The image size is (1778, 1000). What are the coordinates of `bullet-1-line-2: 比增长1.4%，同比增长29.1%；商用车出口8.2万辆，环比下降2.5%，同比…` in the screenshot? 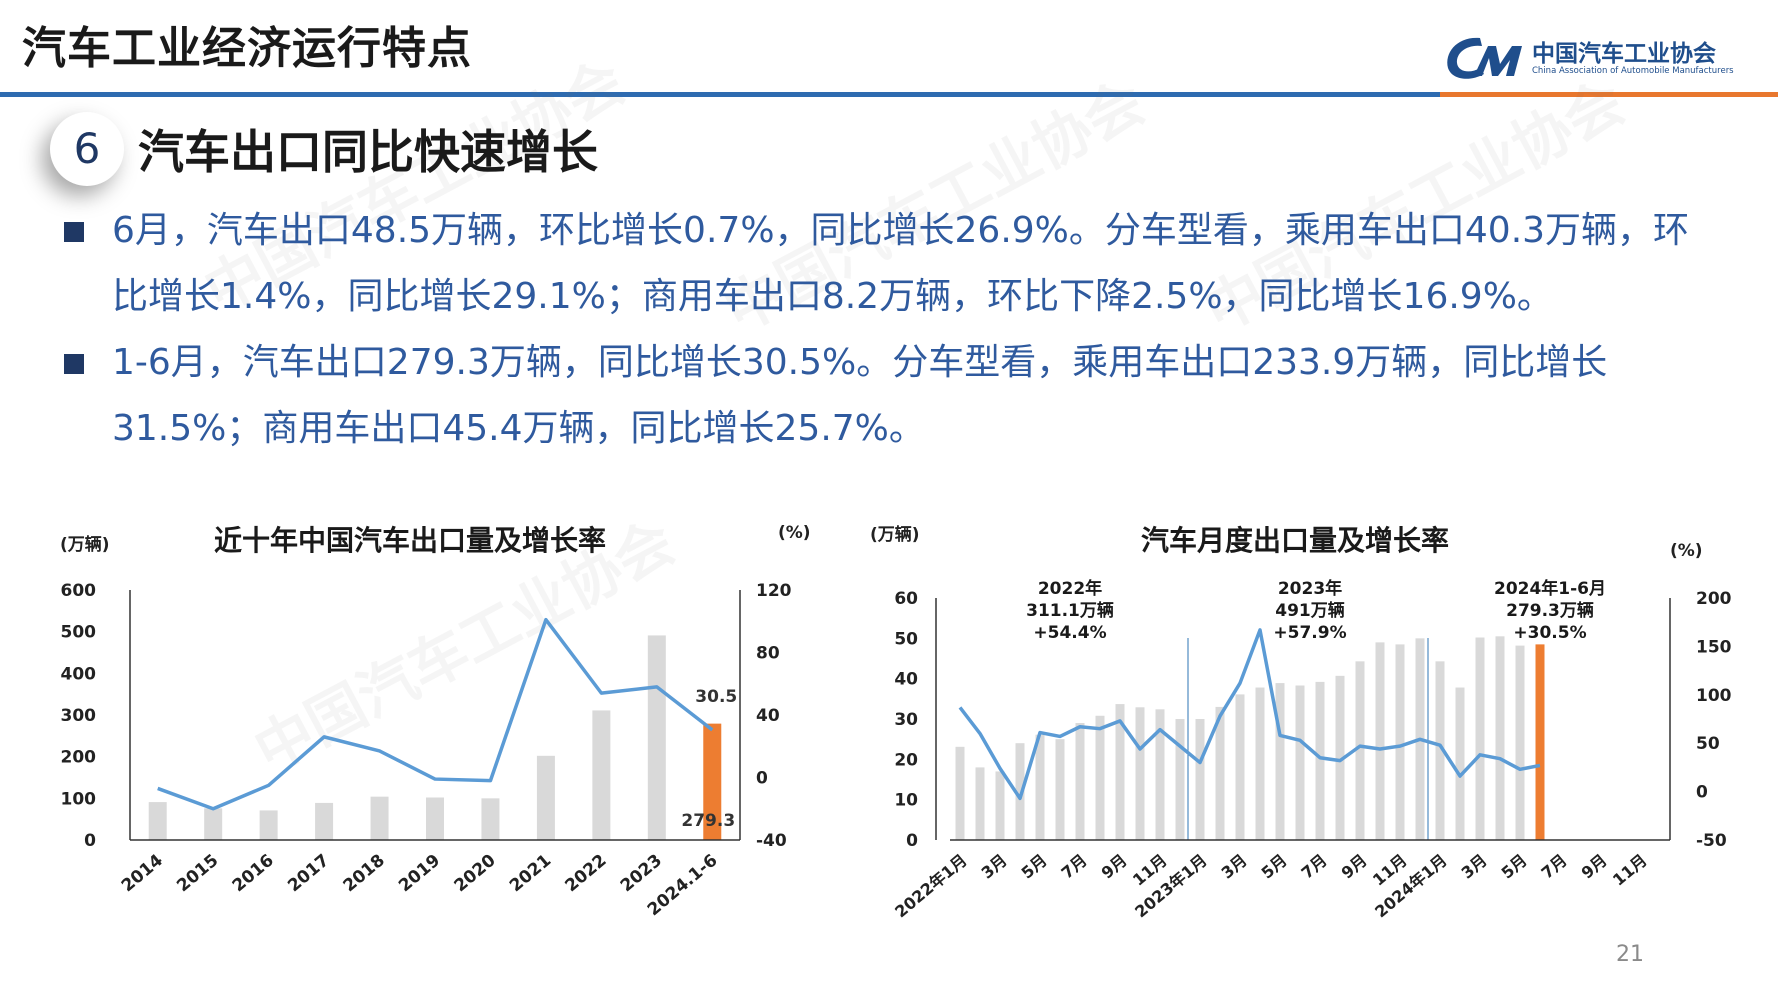 It's located at (832, 296).